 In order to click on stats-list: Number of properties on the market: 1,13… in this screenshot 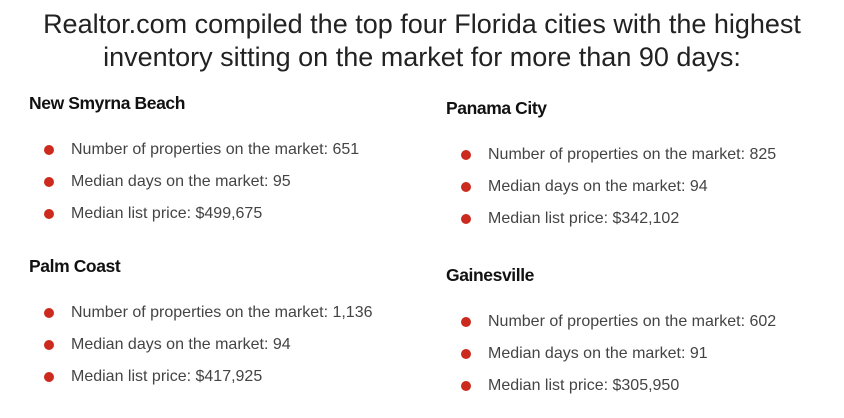, I will do `click(201, 345)`.